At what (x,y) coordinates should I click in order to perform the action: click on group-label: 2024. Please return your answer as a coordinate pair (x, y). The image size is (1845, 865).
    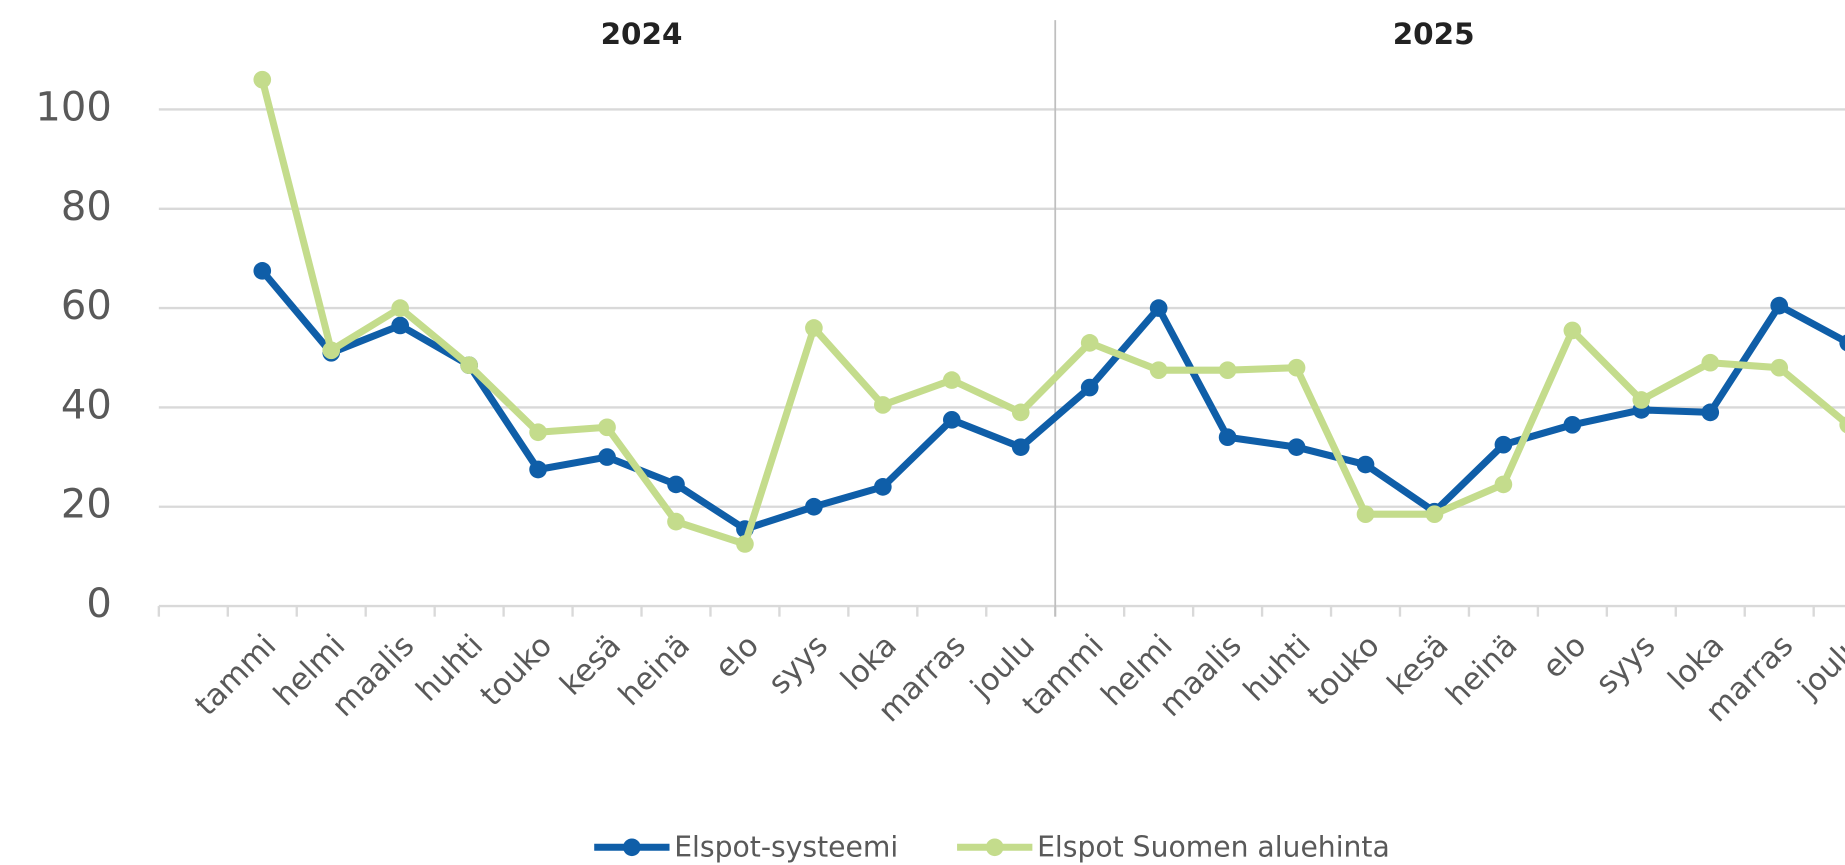
    Looking at the image, I should click on (642, 34).